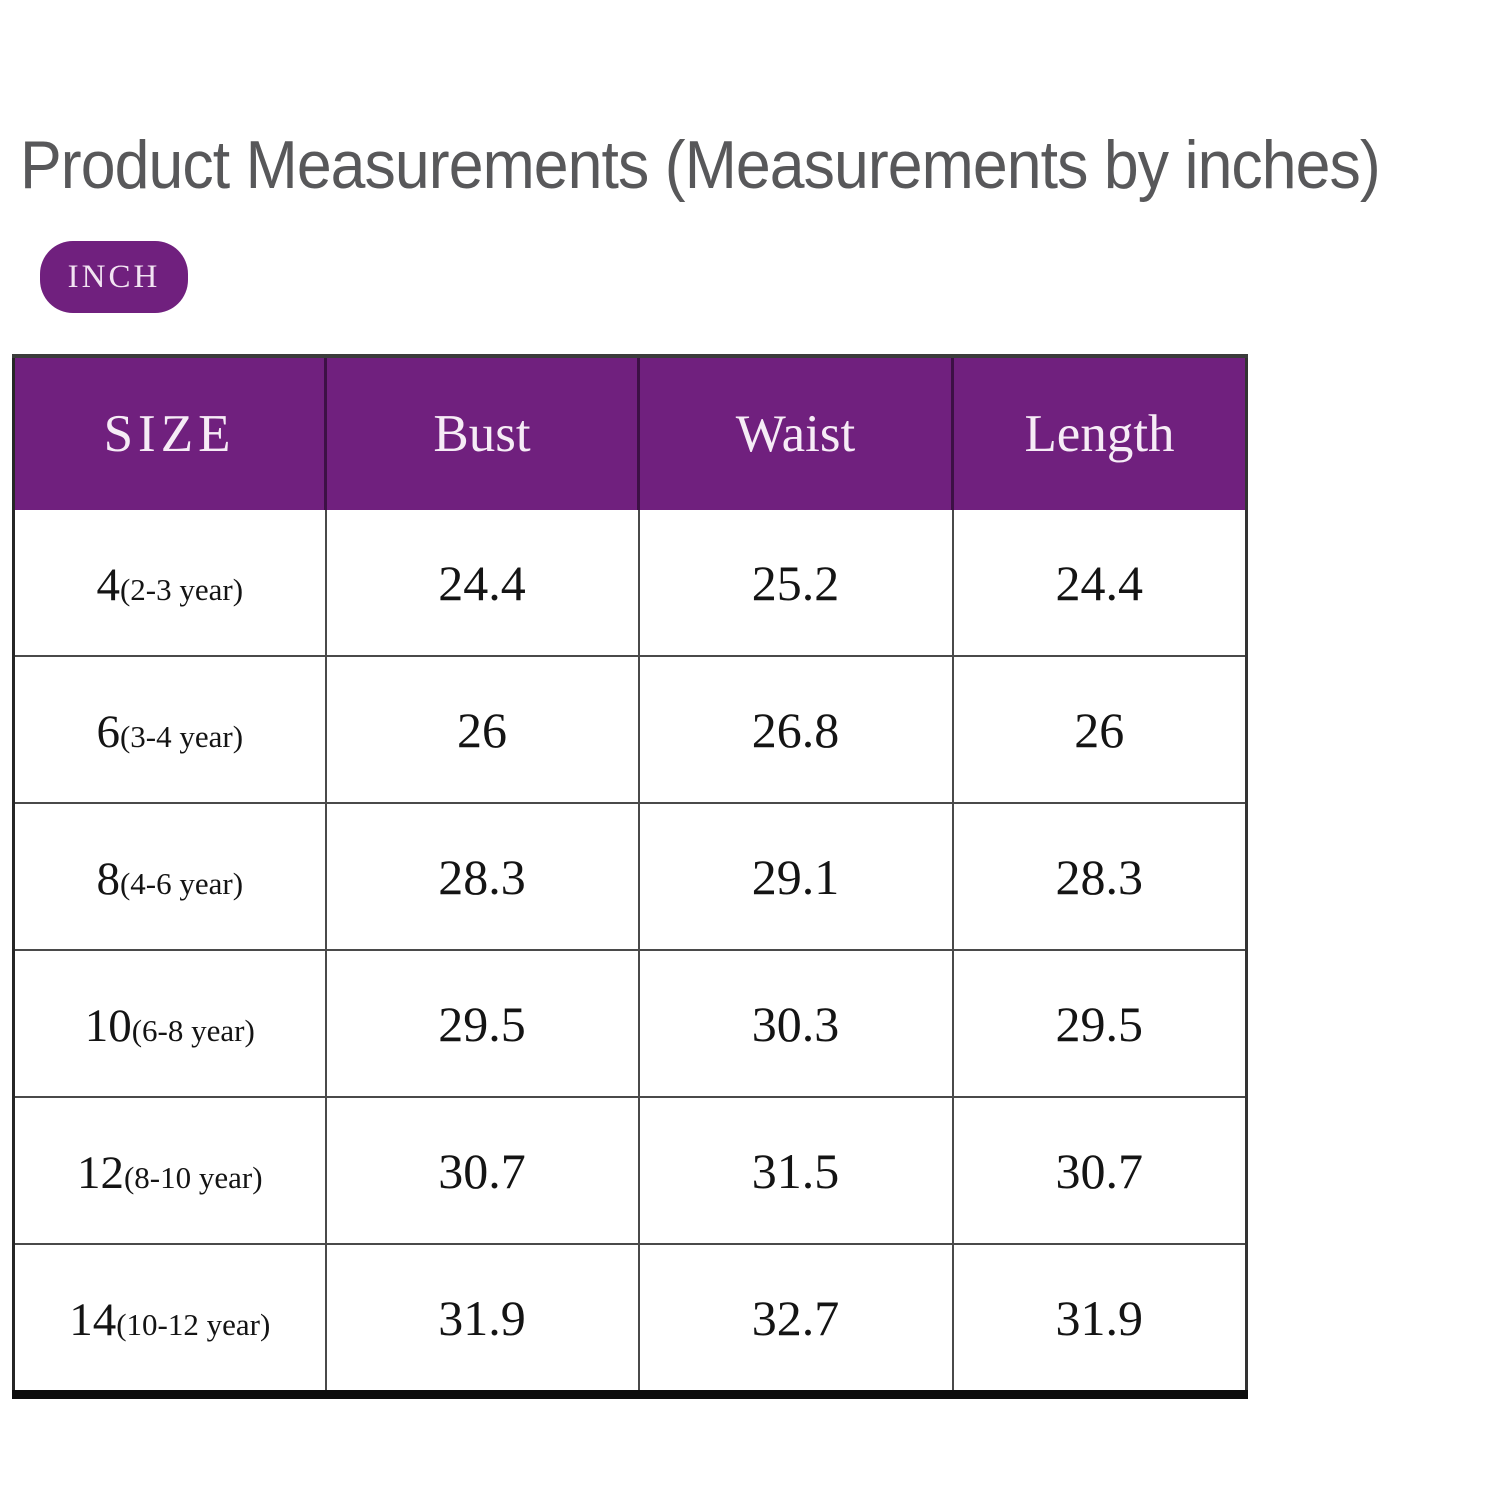 This screenshot has height=1500, width=1500. What do you see at coordinates (1099, 433) in the screenshot?
I see `col-header-length: Length` at bounding box center [1099, 433].